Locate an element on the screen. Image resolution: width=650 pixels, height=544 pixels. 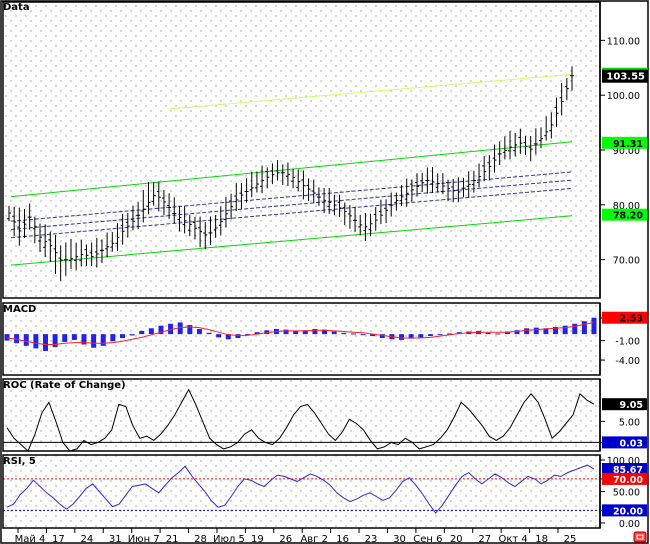
value-badge-label: 70.00 is located at coordinates (628, 480).